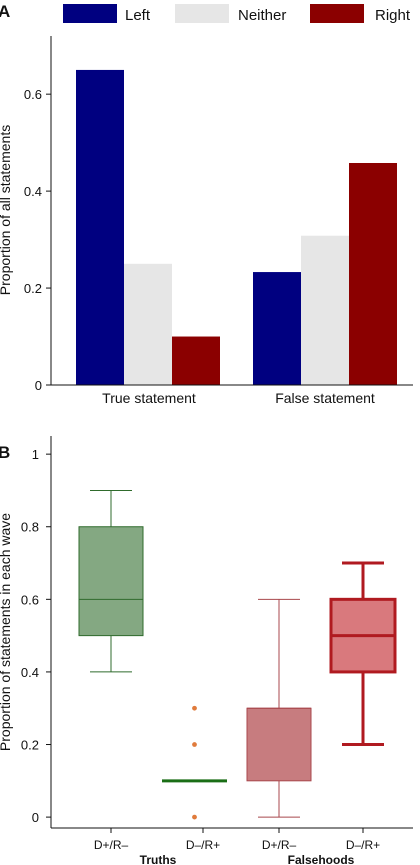 The width and height of the screenshot is (420, 865). I want to click on x-tick-label-box-3: D+/R–, so click(279, 845).